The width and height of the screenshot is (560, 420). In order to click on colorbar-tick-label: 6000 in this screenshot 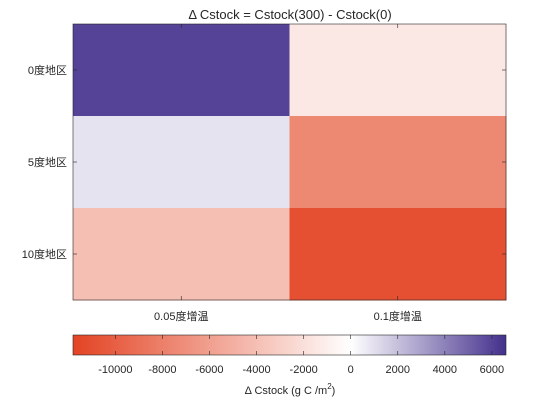, I will do `click(492, 370)`.